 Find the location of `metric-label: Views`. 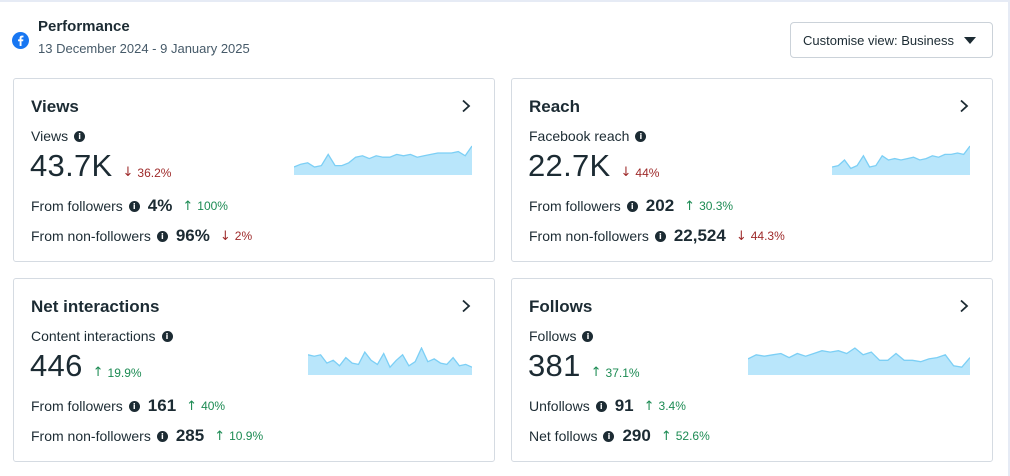

metric-label: Views is located at coordinates (50, 136).